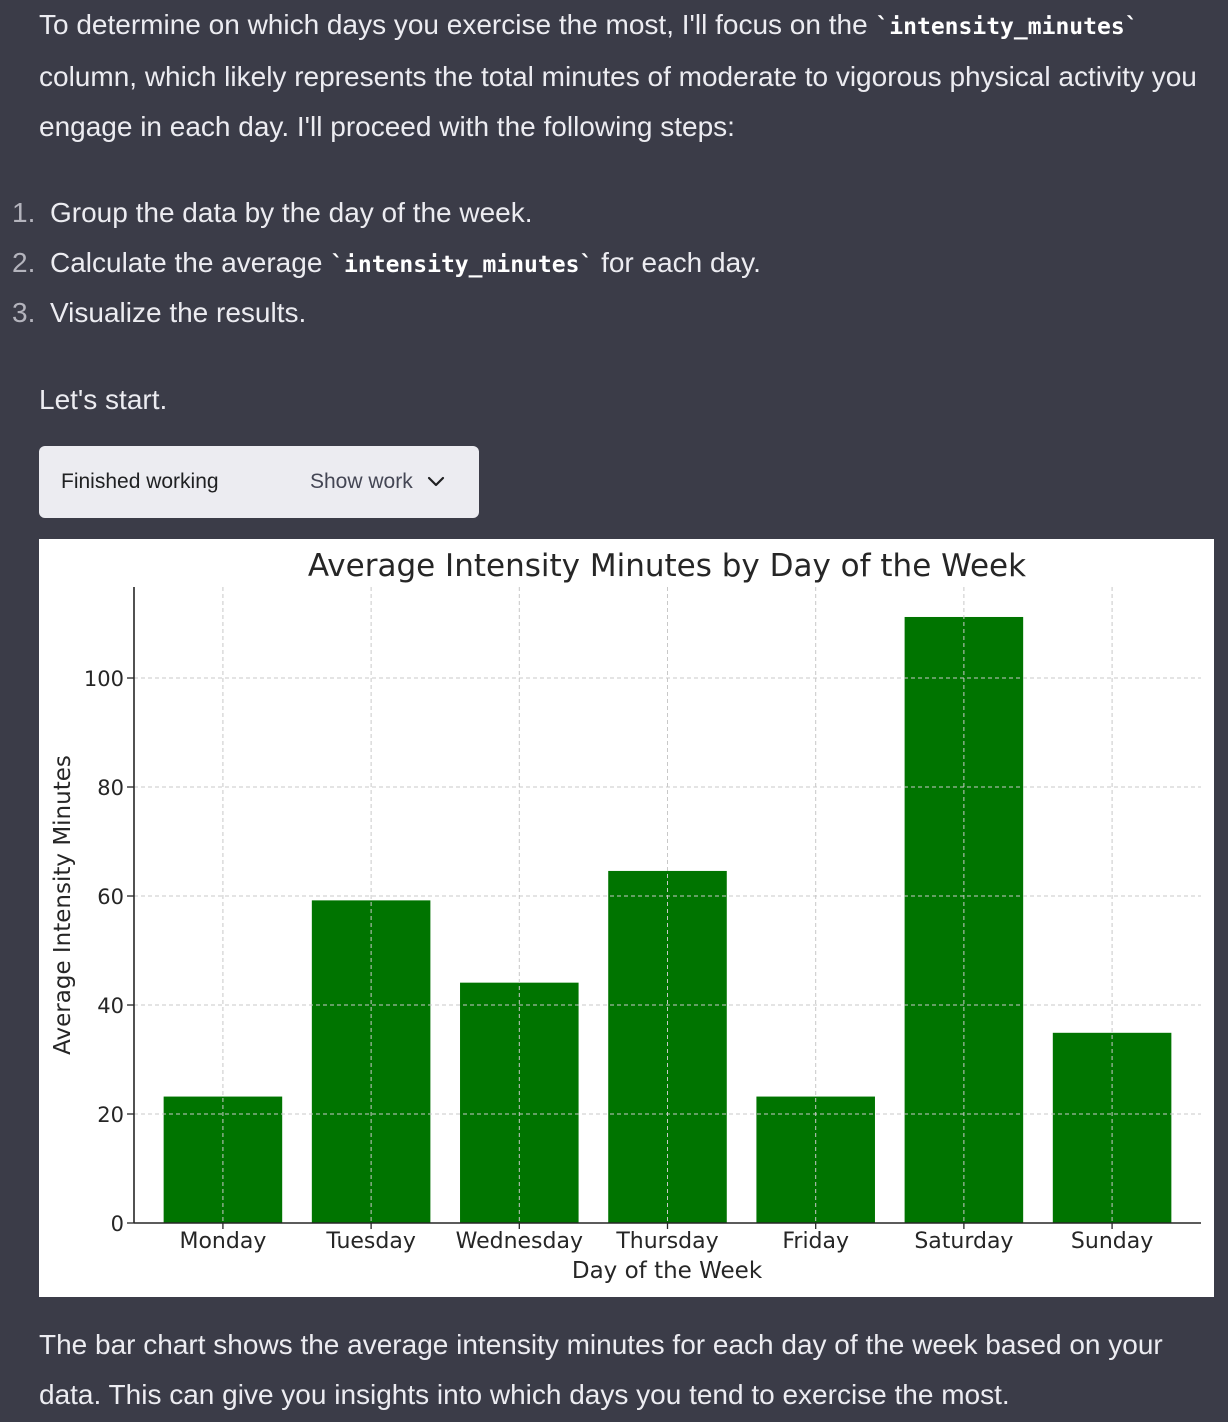 This screenshot has width=1228, height=1422. Describe the element at coordinates (24, 312) in the screenshot. I see `step-number: 3.` at that location.